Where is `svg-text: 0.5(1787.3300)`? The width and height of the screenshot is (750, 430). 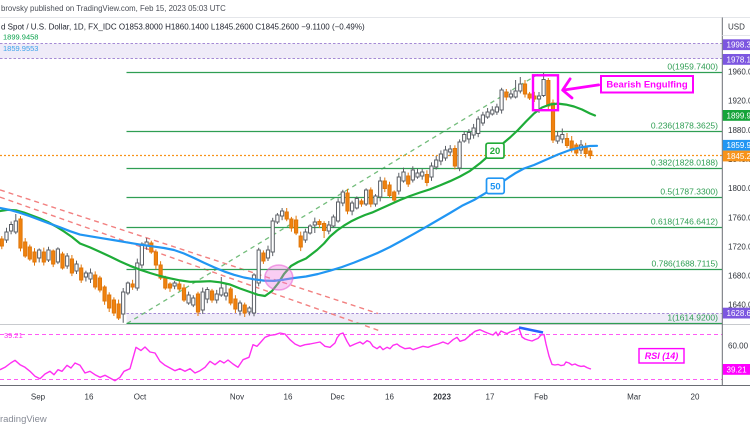
svg-text: 0.5(1787.3300) is located at coordinates (689, 191).